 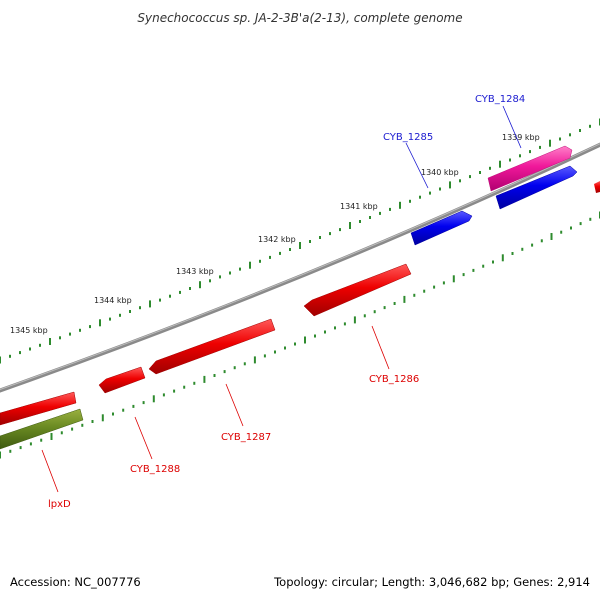 I want to click on gene-label-cyb-1285: CYB_1285, so click(x=408, y=137).